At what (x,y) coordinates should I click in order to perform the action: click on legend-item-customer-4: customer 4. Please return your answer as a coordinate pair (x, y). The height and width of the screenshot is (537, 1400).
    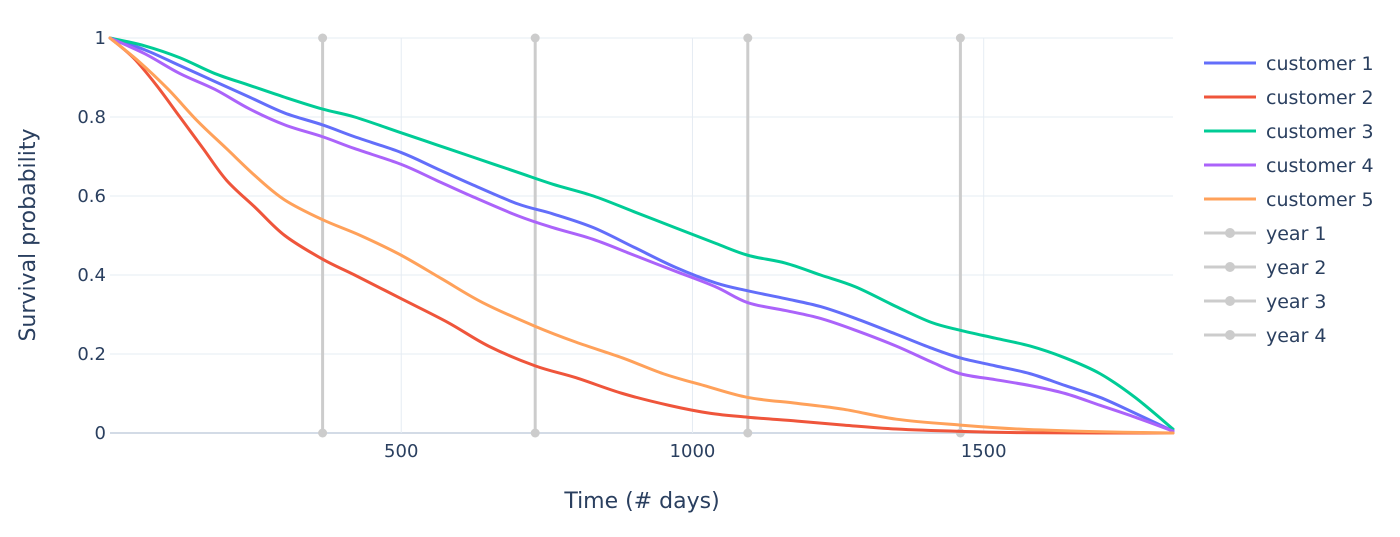
    Looking at the image, I should click on (1289, 166).